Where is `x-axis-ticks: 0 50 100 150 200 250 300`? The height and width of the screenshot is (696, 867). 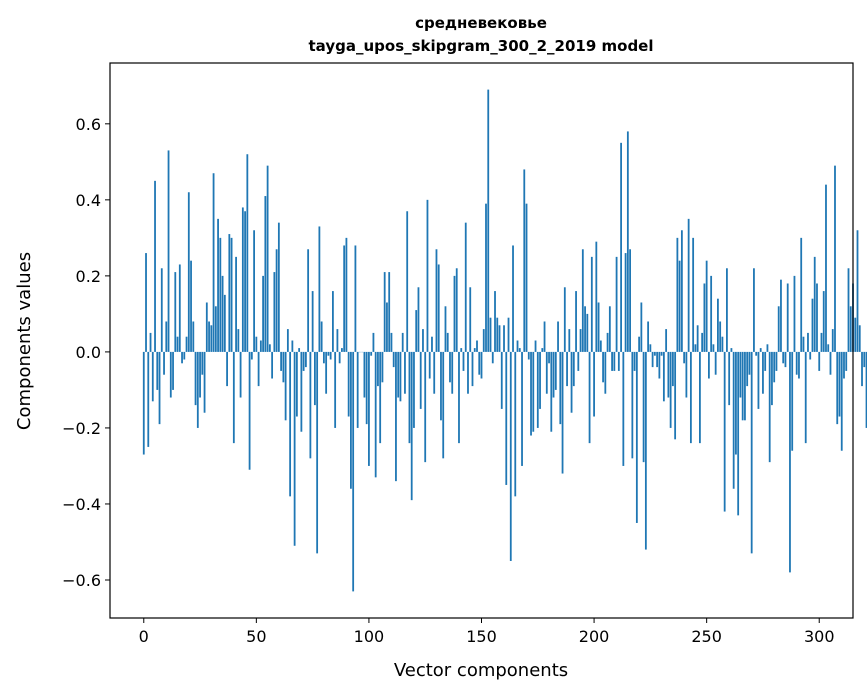
x-axis-ticks: 0 50 100 150 200 250 300 is located at coordinates (487, 632).